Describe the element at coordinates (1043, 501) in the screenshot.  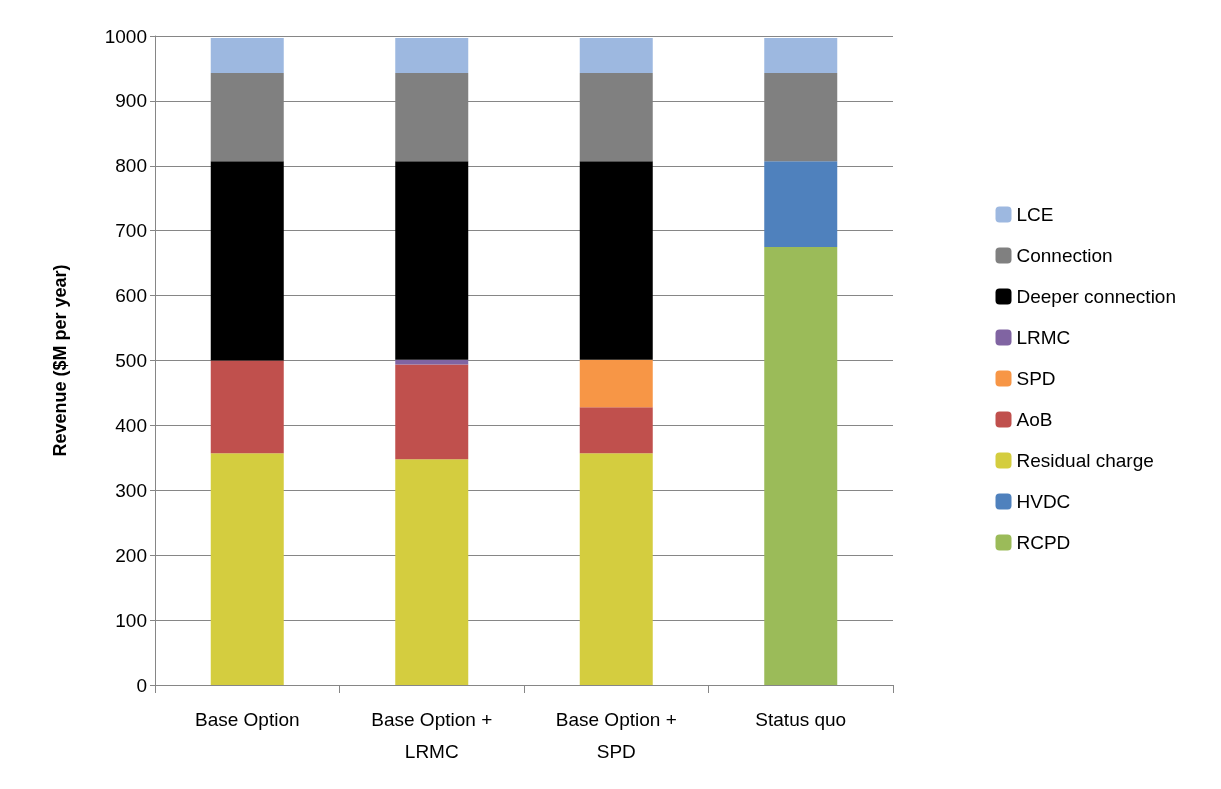
I see `legend-label: HVDC` at that location.